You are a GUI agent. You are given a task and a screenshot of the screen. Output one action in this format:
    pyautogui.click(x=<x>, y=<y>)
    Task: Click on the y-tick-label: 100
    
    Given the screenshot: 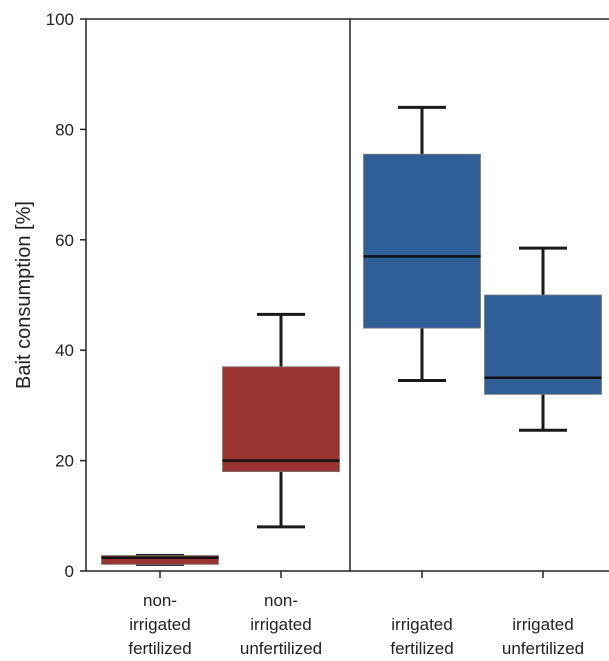 What is the action you would take?
    pyautogui.click(x=60, y=19)
    